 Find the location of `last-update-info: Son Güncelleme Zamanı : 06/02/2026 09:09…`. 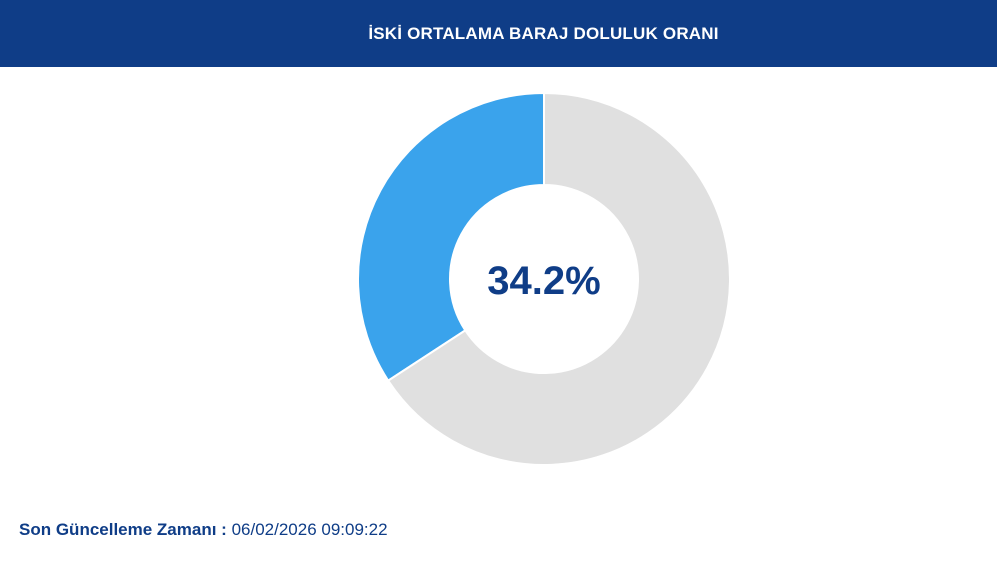

last-update-info: Son Güncelleme Zamanı : 06/02/2026 09:09… is located at coordinates (203, 530).